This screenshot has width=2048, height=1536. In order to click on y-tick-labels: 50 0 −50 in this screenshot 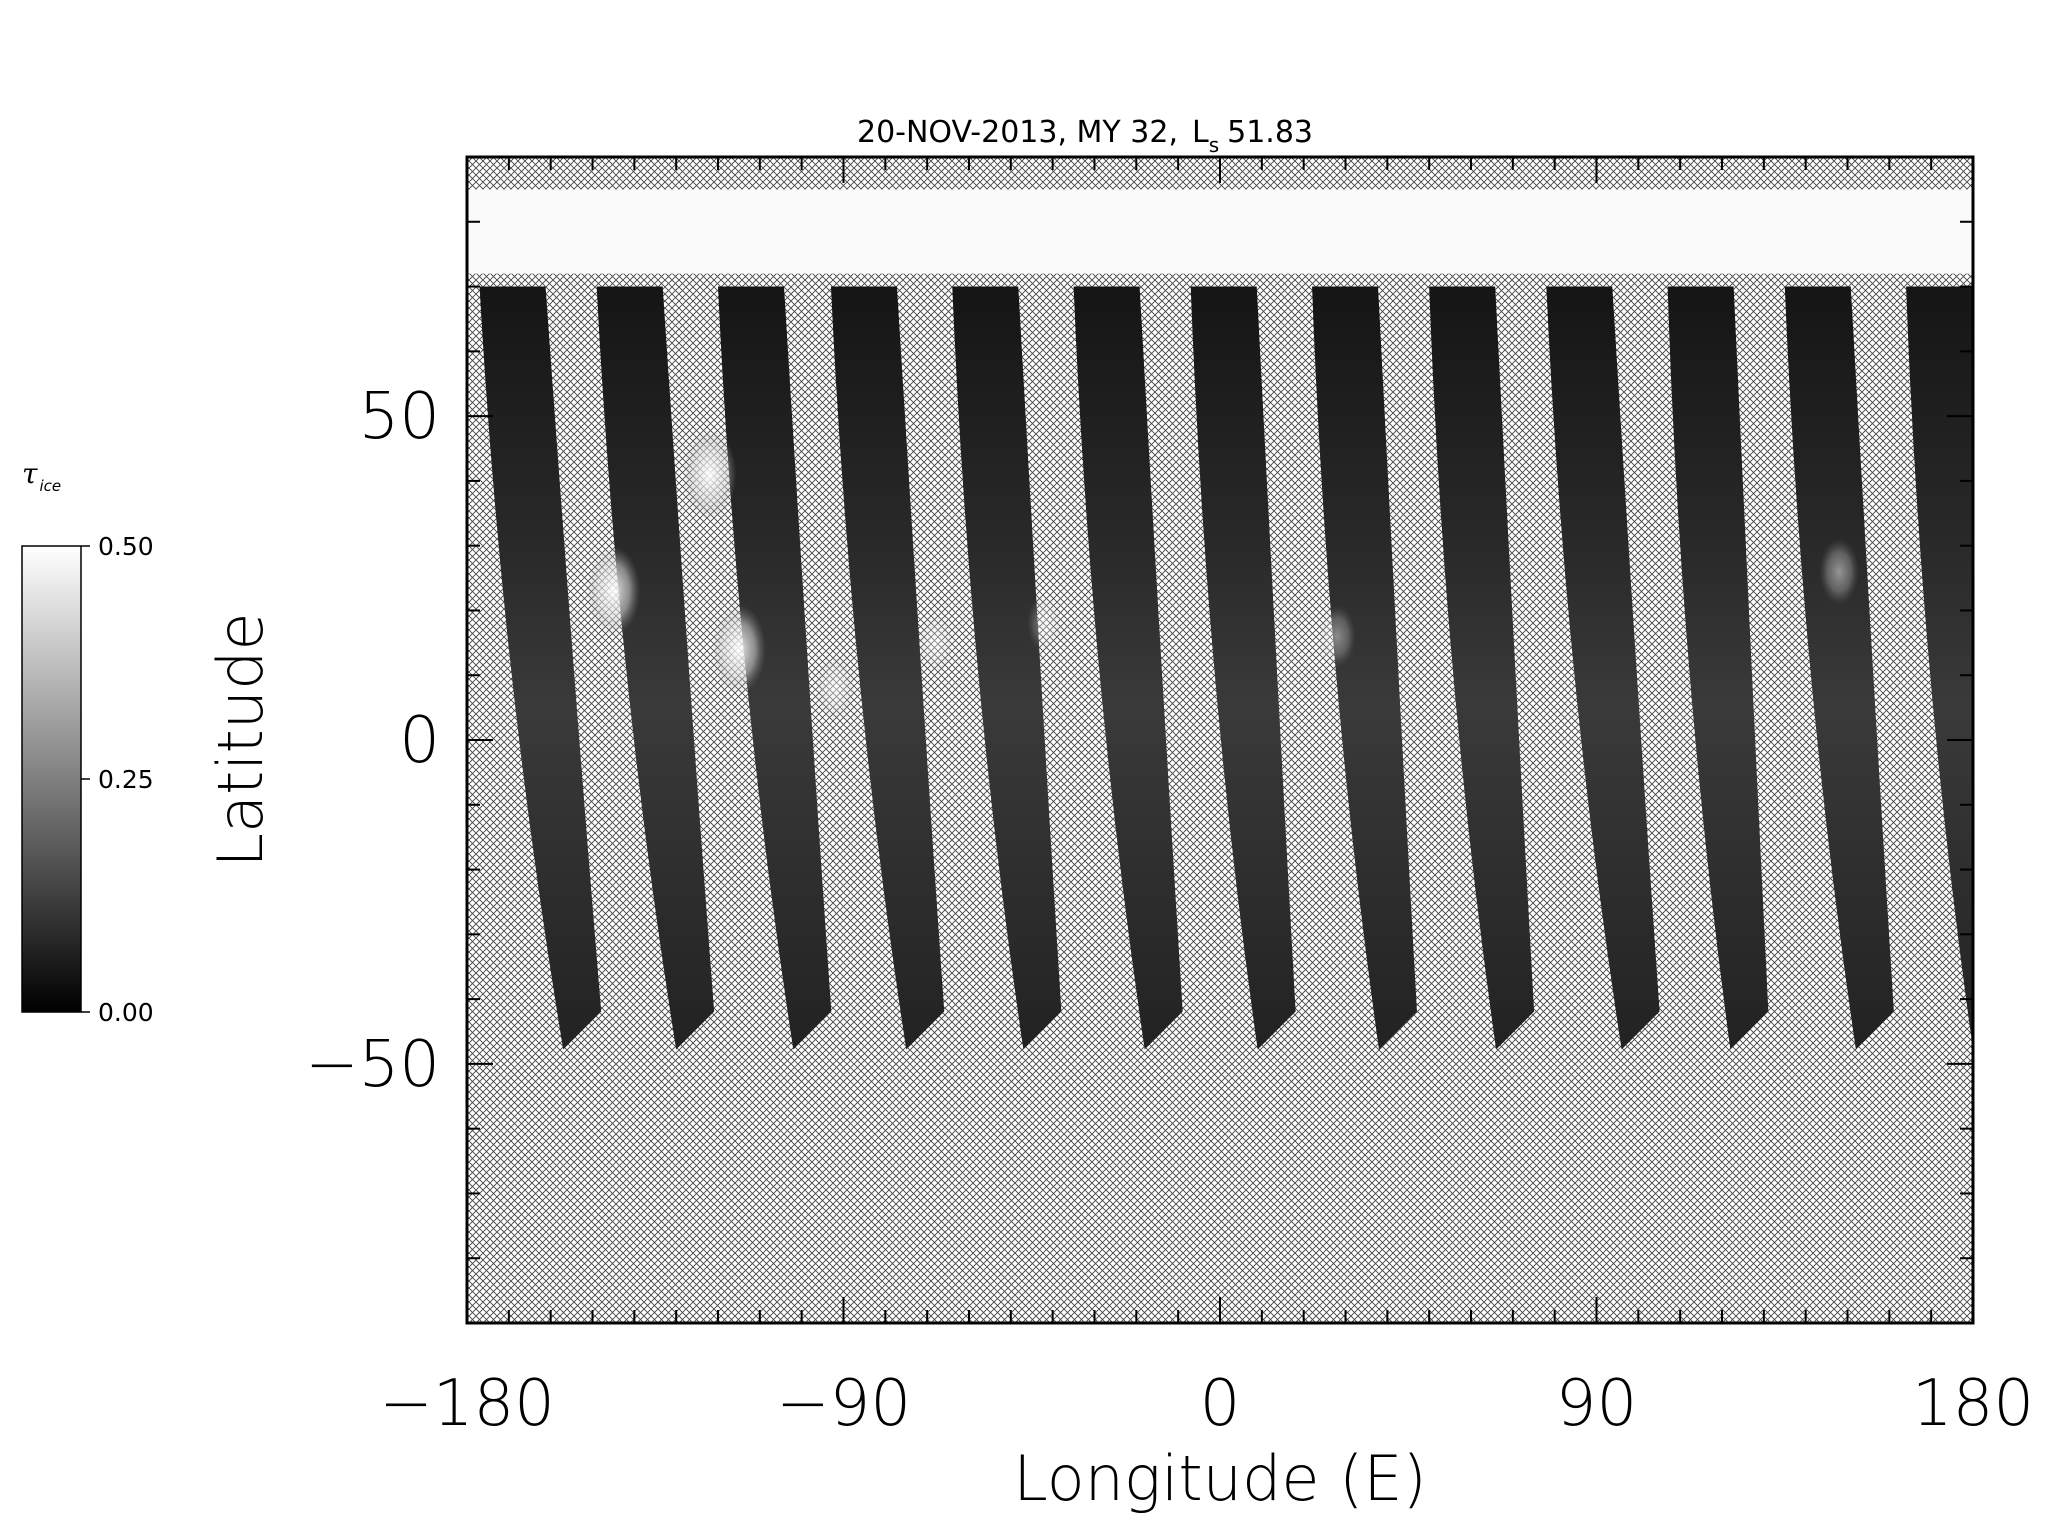, I will do `click(372, 741)`.